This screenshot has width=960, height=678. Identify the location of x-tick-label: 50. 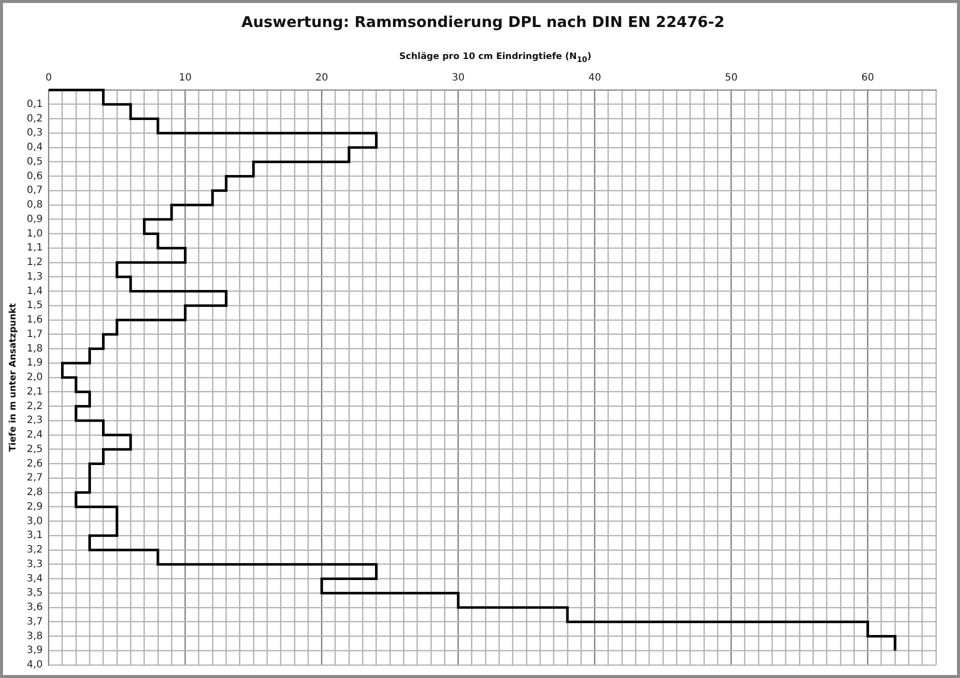
(731, 78).